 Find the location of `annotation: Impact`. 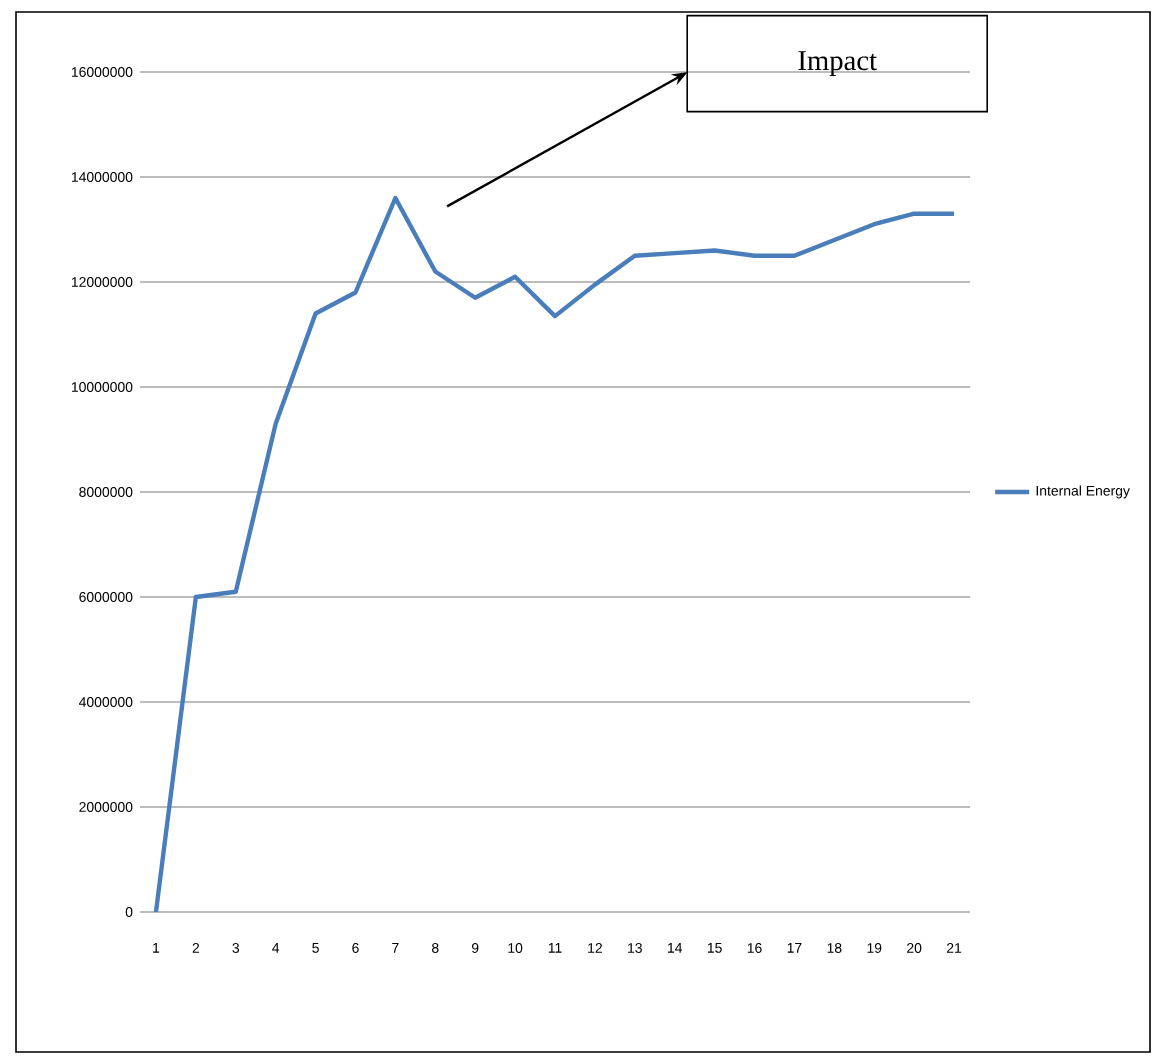

annotation: Impact is located at coordinates (837, 64).